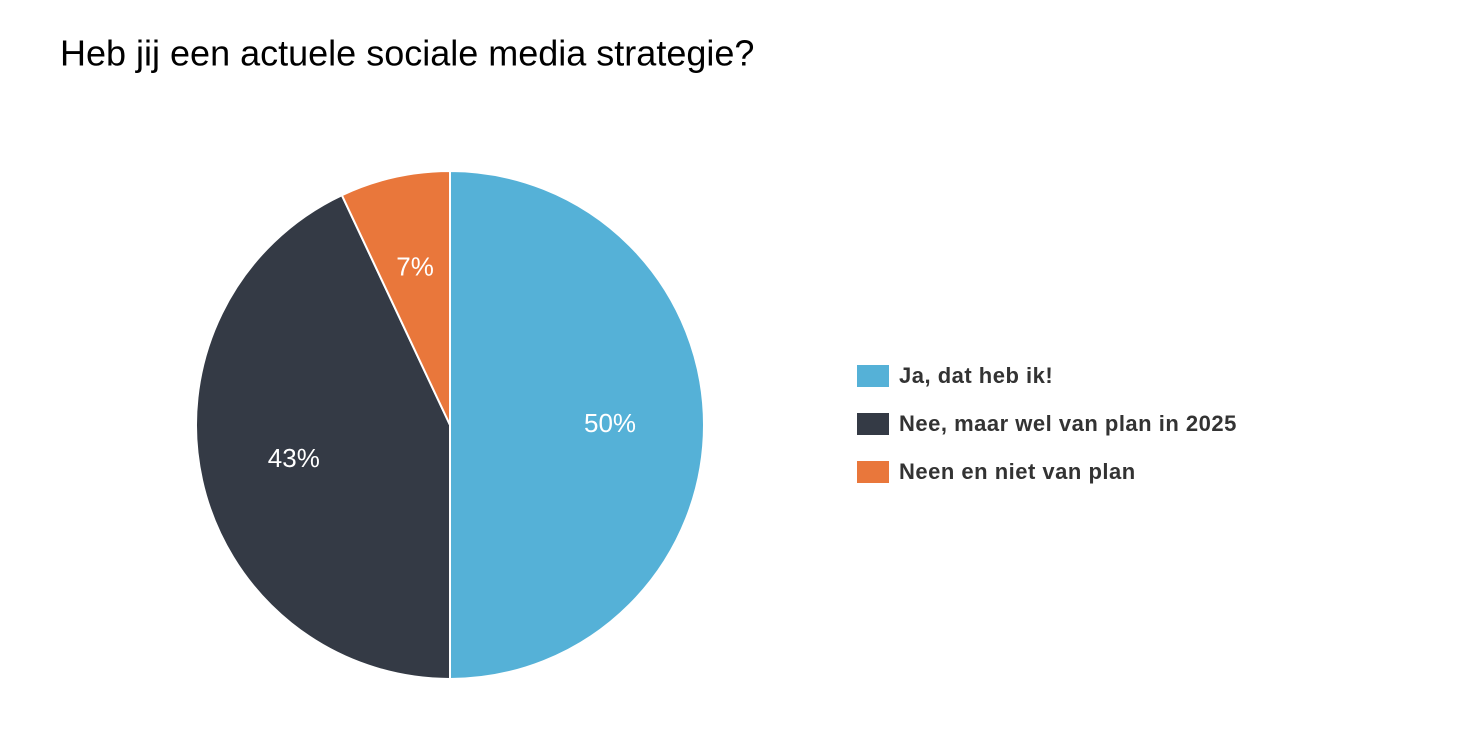  Describe the element at coordinates (610, 423) in the screenshot. I see `slice-label: 50%` at that location.